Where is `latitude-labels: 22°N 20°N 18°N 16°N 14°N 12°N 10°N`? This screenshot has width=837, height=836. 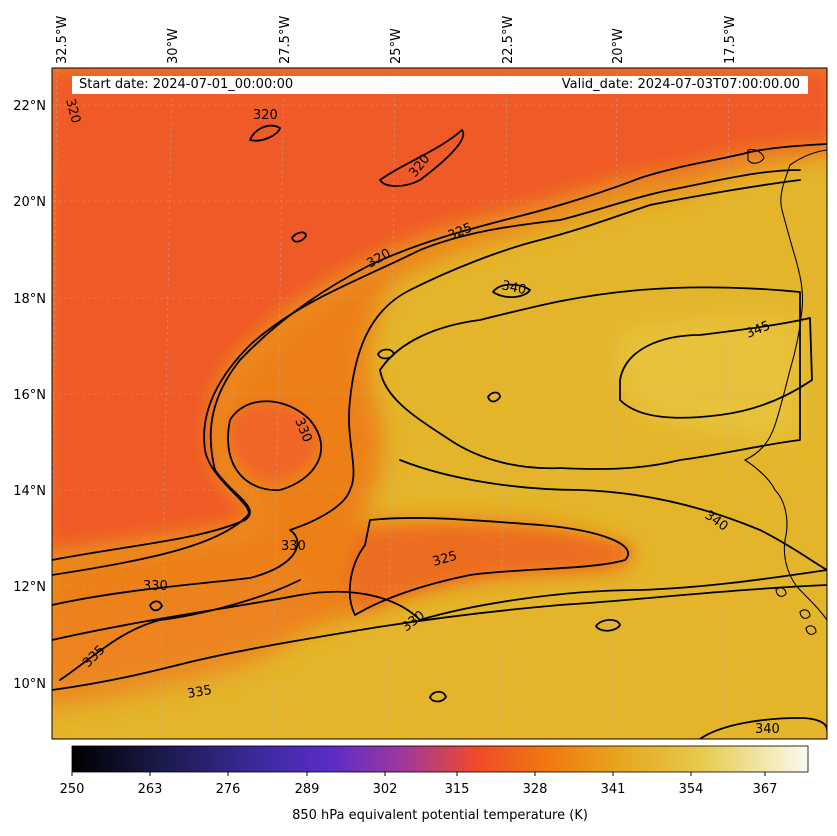 latitude-labels: 22°N 20°N 18°N 16°N 14°N 12°N 10°N is located at coordinates (29, 395).